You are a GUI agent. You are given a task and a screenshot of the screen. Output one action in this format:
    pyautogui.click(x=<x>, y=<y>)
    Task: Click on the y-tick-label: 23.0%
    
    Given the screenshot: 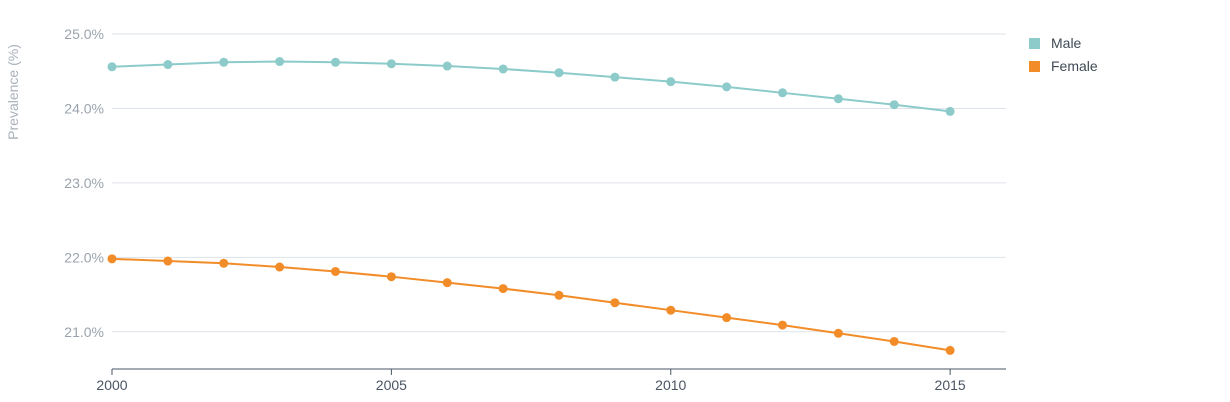 What is the action you would take?
    pyautogui.click(x=84, y=183)
    